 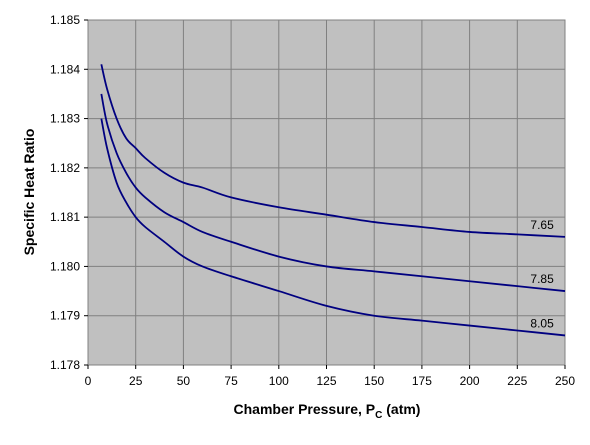 What do you see at coordinates (136, 381) in the screenshot?
I see `x-tick-label: 25` at bounding box center [136, 381].